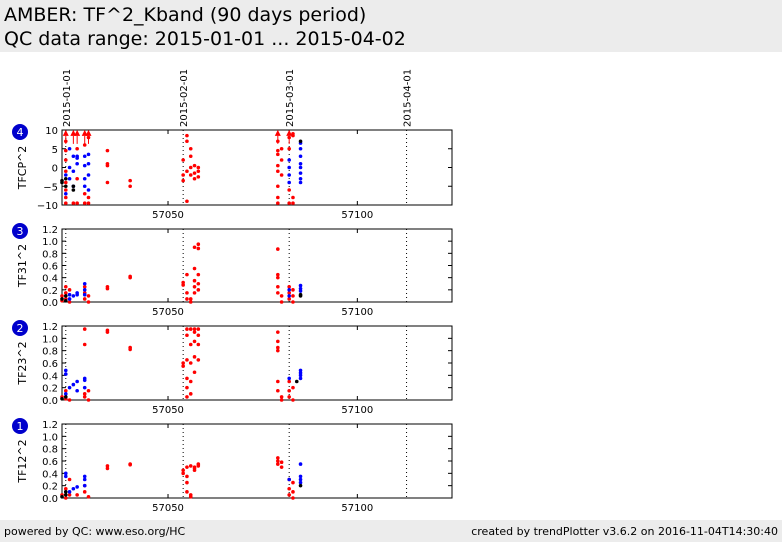  What do you see at coordinates (50, 279) in the screenshot?
I see `y-tick-label: 0.4` at bounding box center [50, 279].